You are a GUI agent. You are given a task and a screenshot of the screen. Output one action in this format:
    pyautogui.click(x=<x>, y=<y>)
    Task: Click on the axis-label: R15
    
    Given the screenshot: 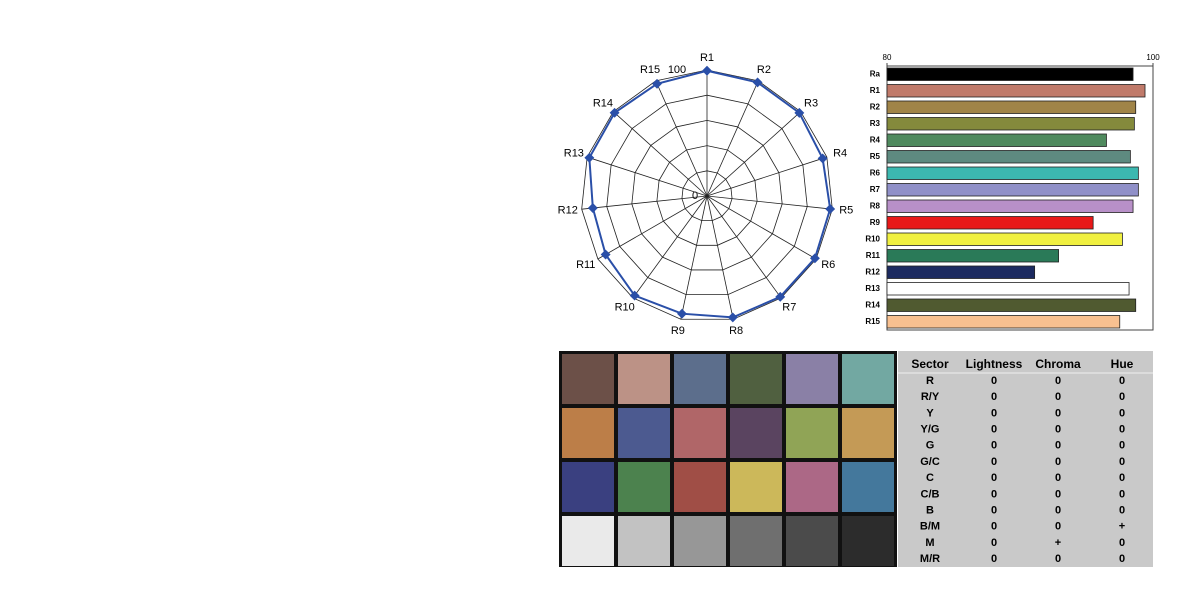 What is the action you would take?
    pyautogui.click(x=650, y=70)
    